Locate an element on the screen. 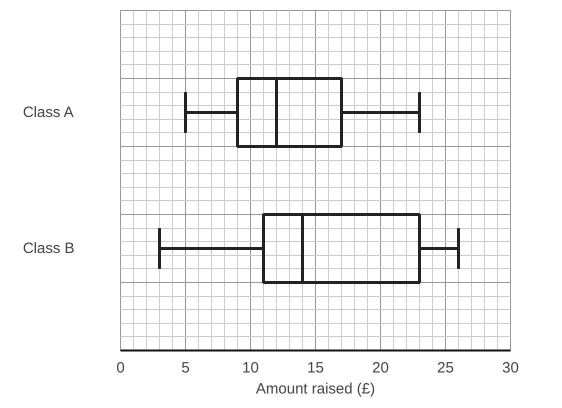 The height and width of the screenshot is (408, 562). x-tick-label: 30 is located at coordinates (510, 368).